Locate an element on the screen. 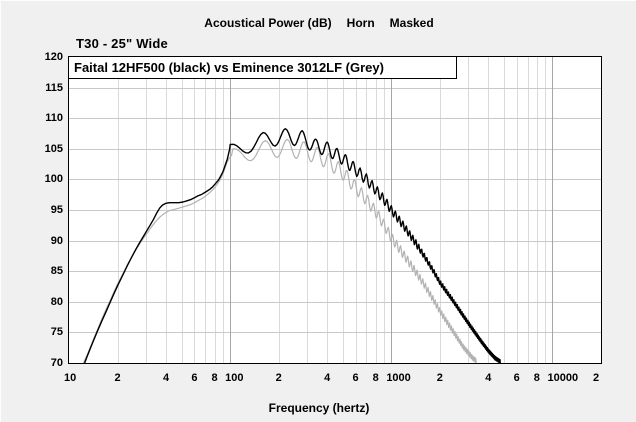 The width and height of the screenshot is (636, 422). y-tick-label: 90 is located at coordinates (56, 240).